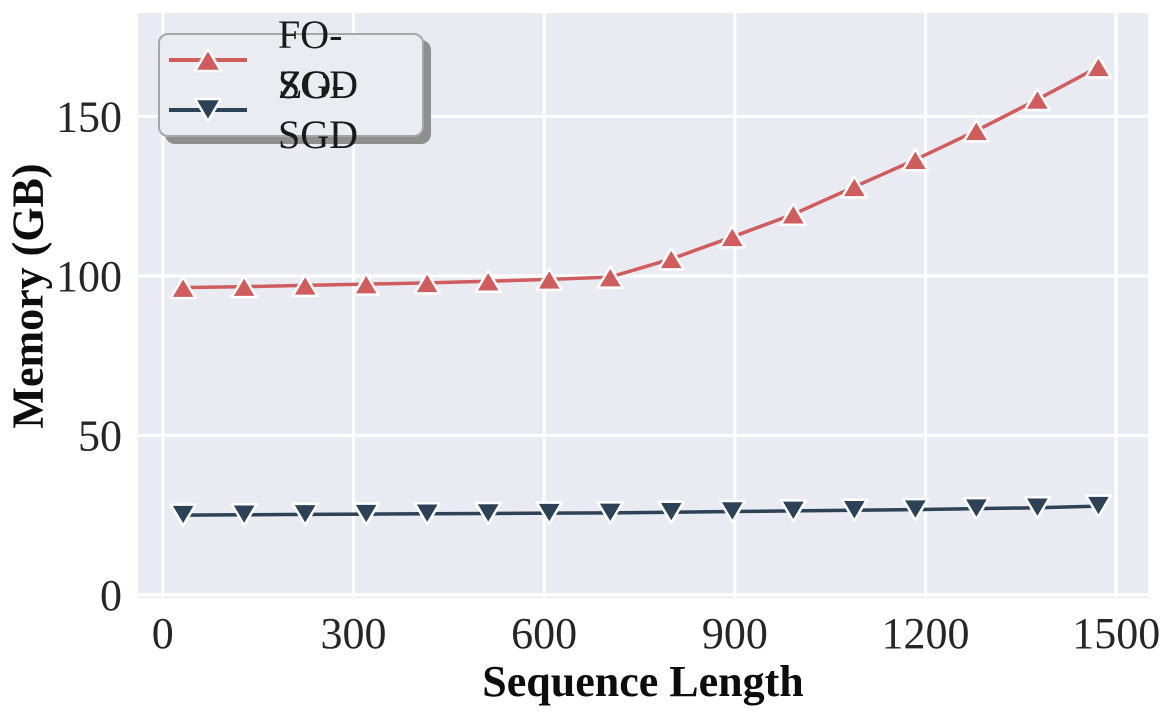 This screenshot has width=1168, height=714. Describe the element at coordinates (1116, 633) in the screenshot. I see `x-tick-label: 1500` at that location.